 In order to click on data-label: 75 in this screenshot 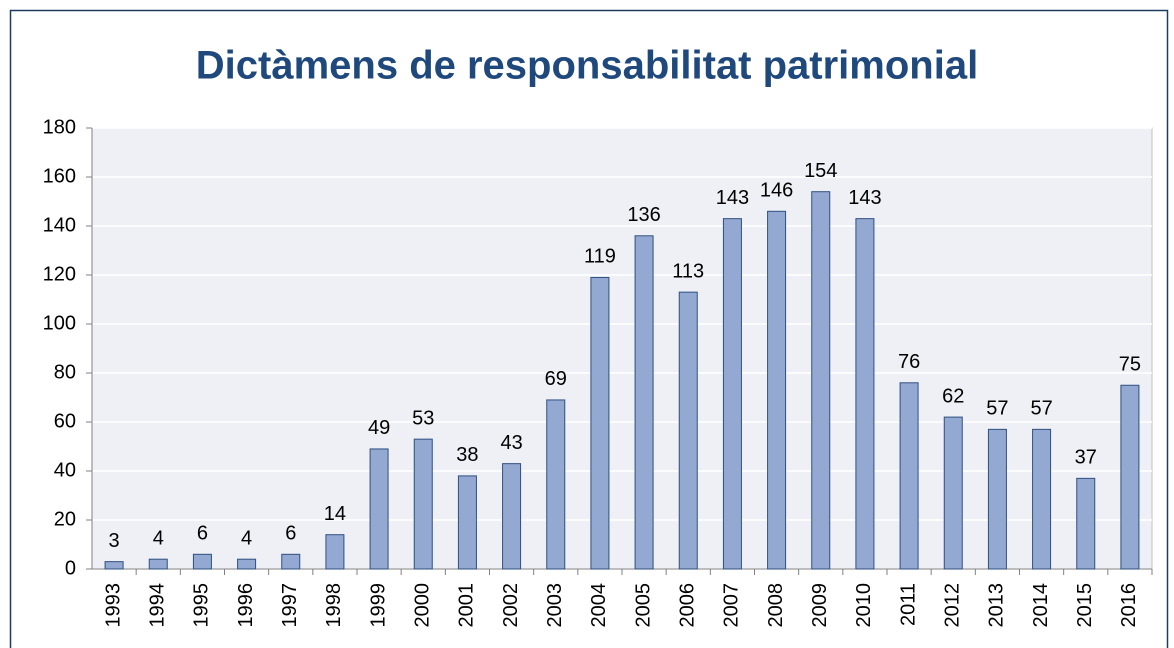, I will do `click(1130, 365)`.